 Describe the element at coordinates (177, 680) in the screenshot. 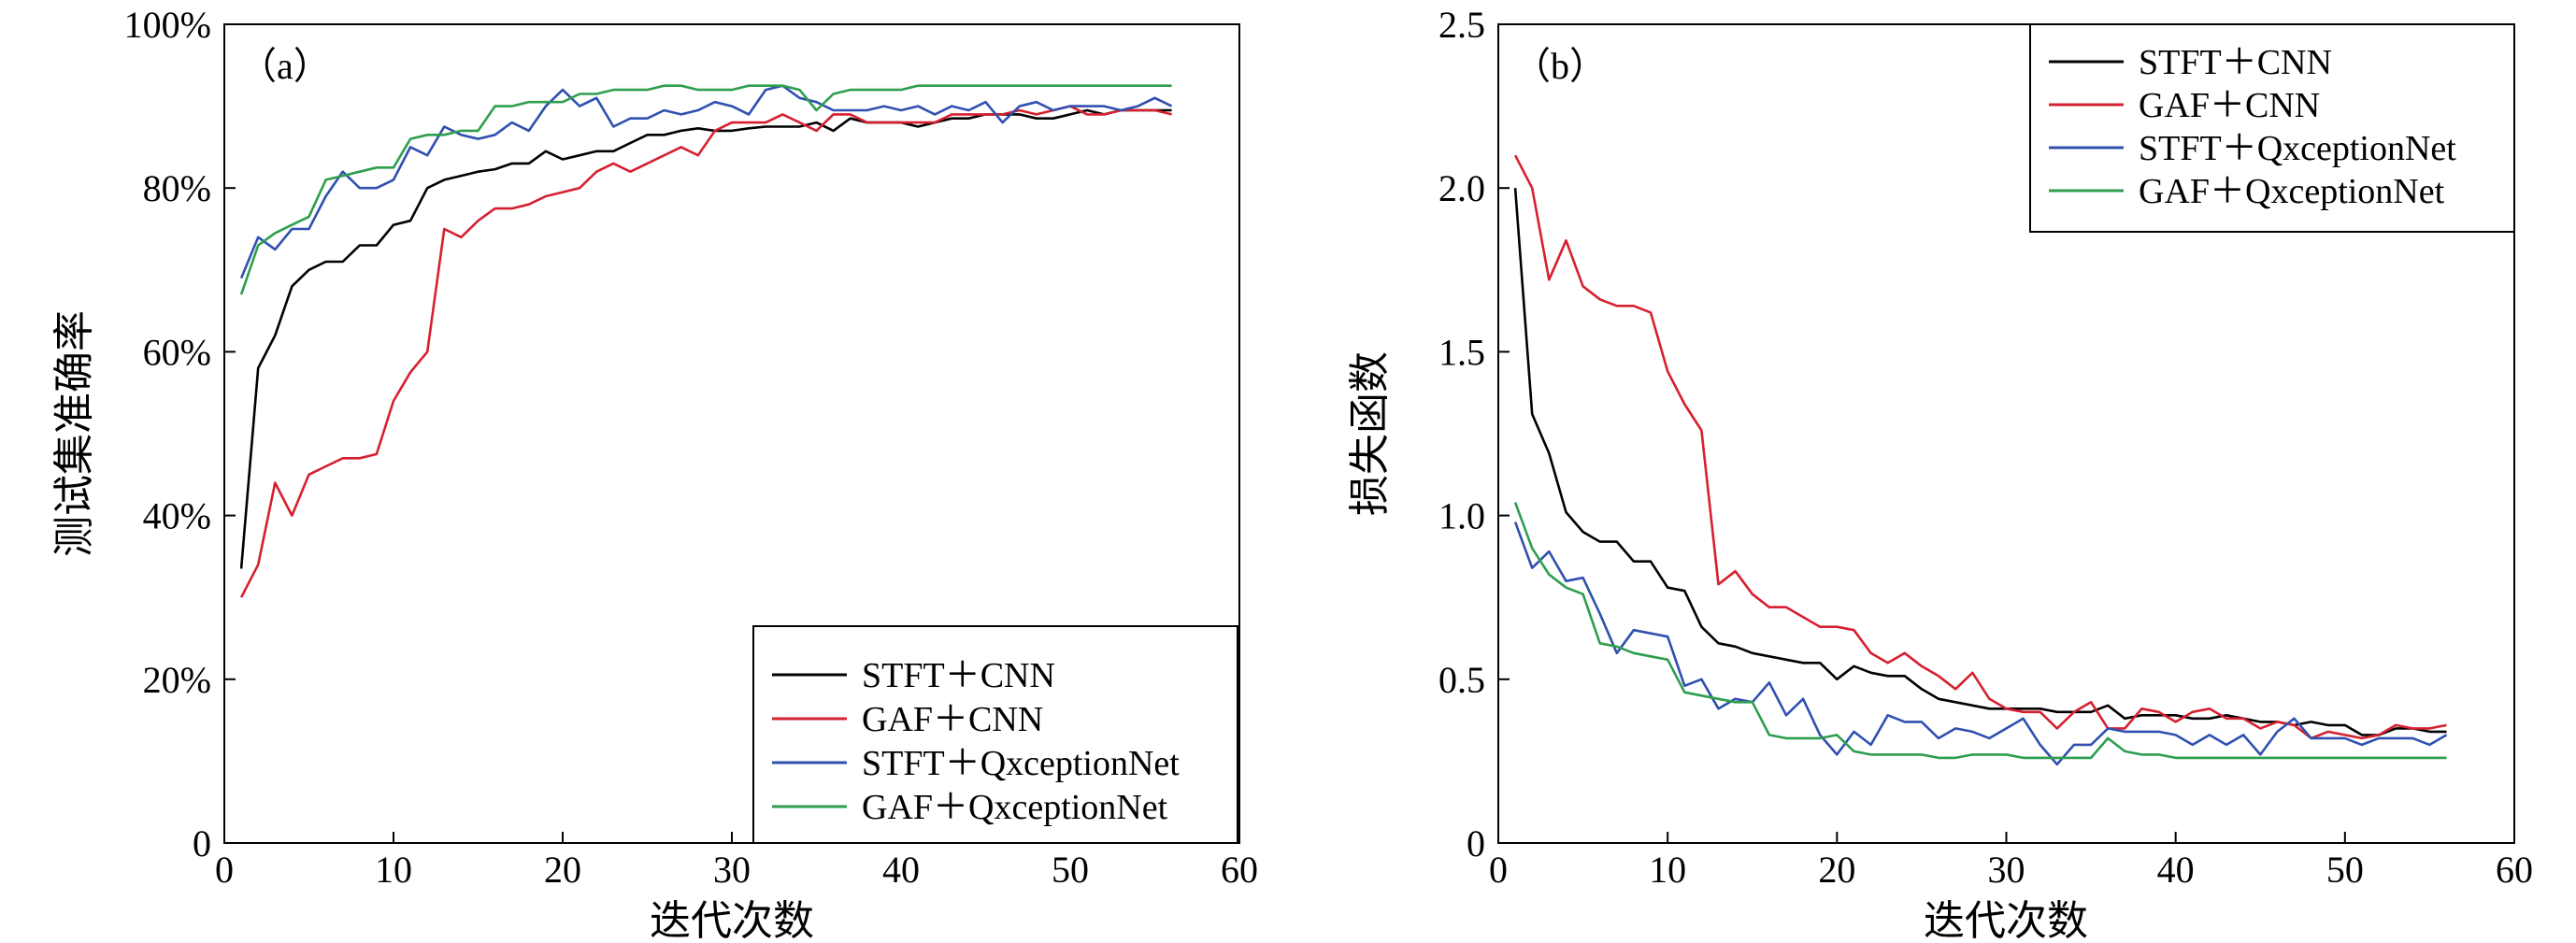

I see `y-tick-label: 20%` at that location.